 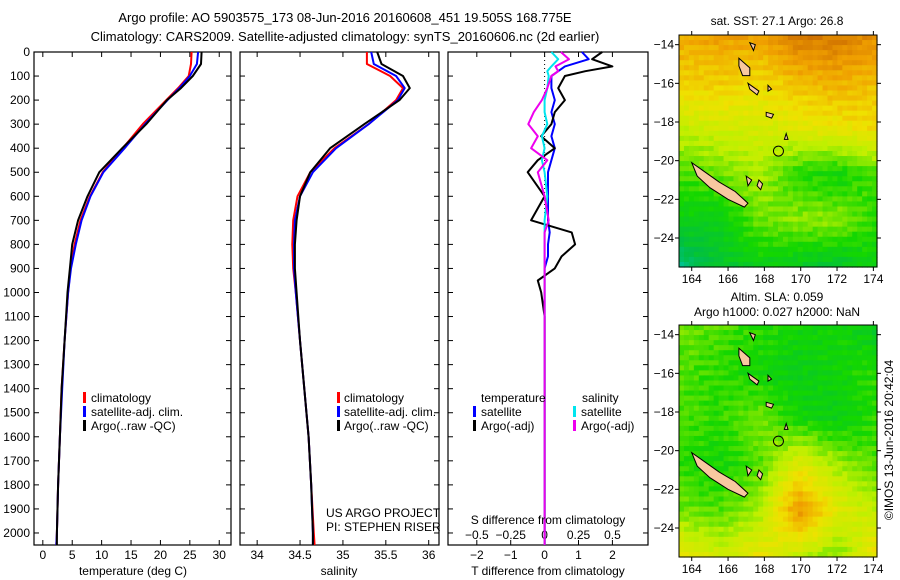 I want to click on legend-label: Argo(-adj), so click(x=607, y=426).